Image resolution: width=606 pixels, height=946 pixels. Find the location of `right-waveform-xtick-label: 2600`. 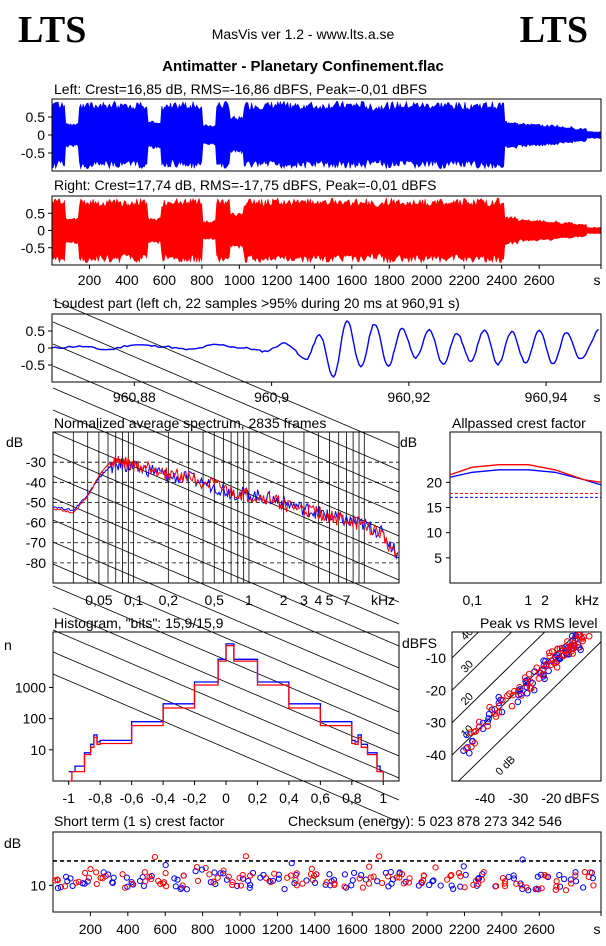

right-waveform-xtick-label: 2600 is located at coordinates (539, 280).